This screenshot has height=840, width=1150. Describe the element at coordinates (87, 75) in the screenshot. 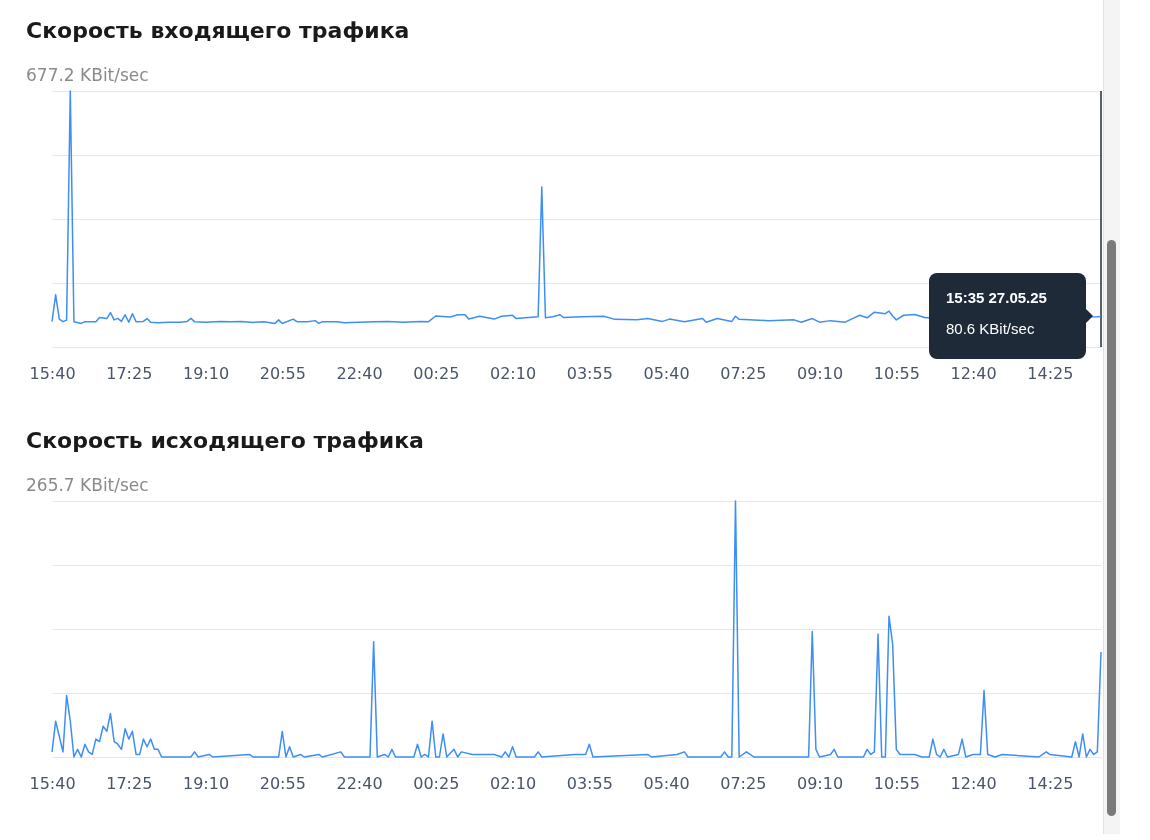

I see `text: 677.2 KBit/sec` at that location.